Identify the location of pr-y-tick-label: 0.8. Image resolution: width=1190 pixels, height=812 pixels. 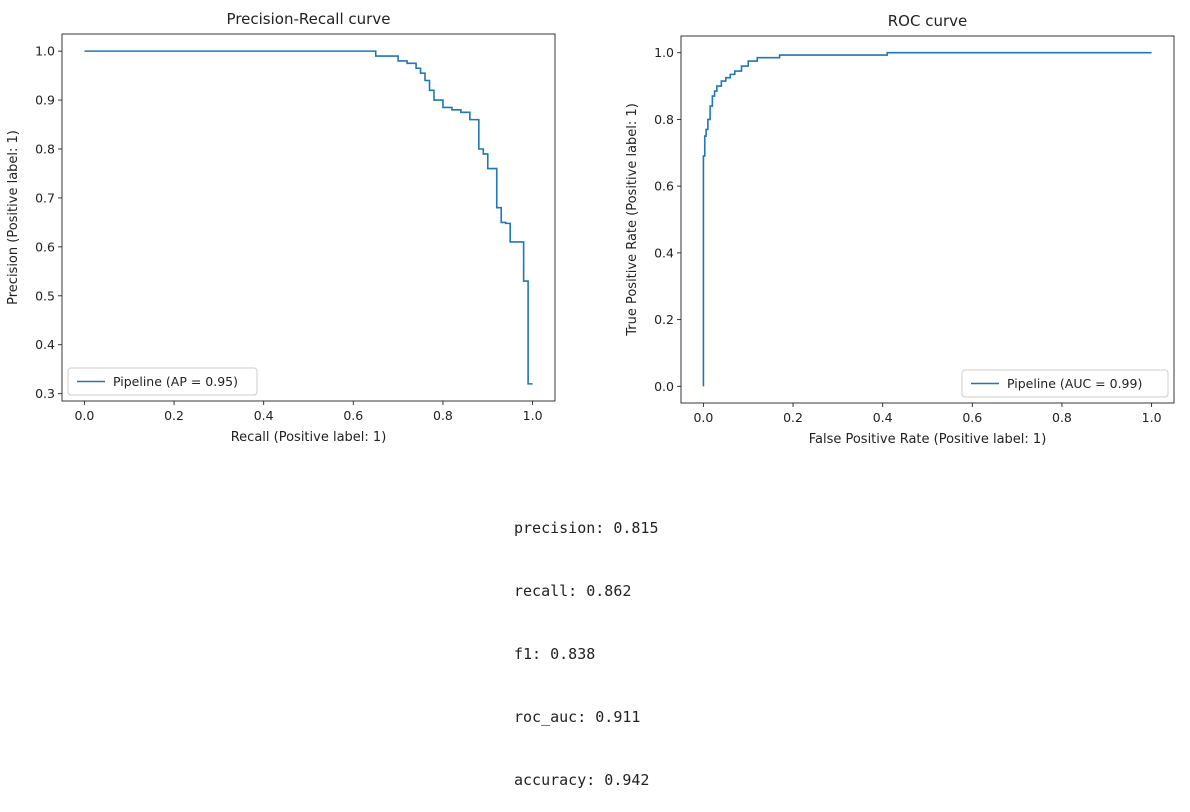
(45, 148).